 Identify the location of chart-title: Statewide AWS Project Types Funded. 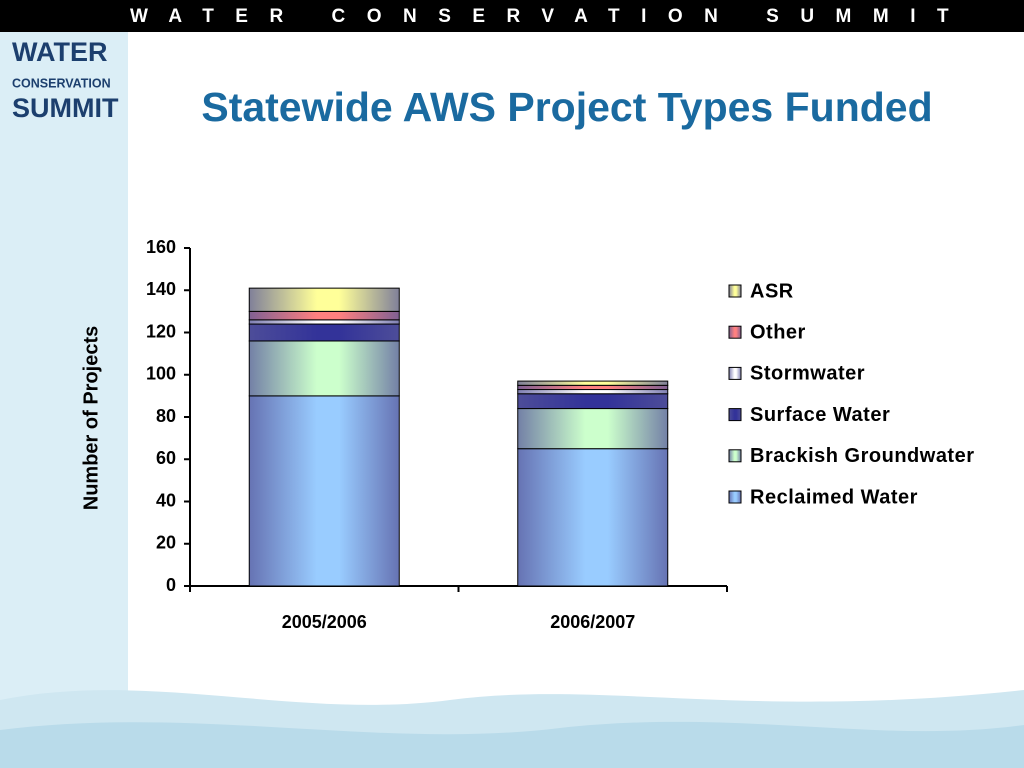
(566, 107).